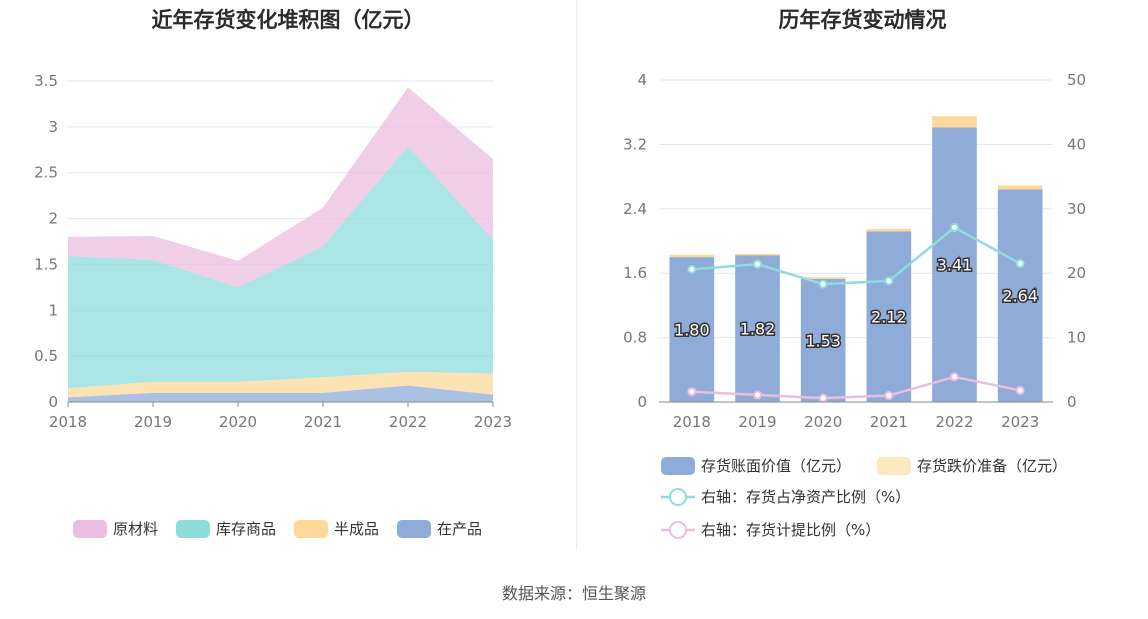 This screenshot has width=1148, height=619. What do you see at coordinates (805, 497) in the screenshot?
I see `legend-label: 右轴：存货占净资产比例（%）` at bounding box center [805, 497].